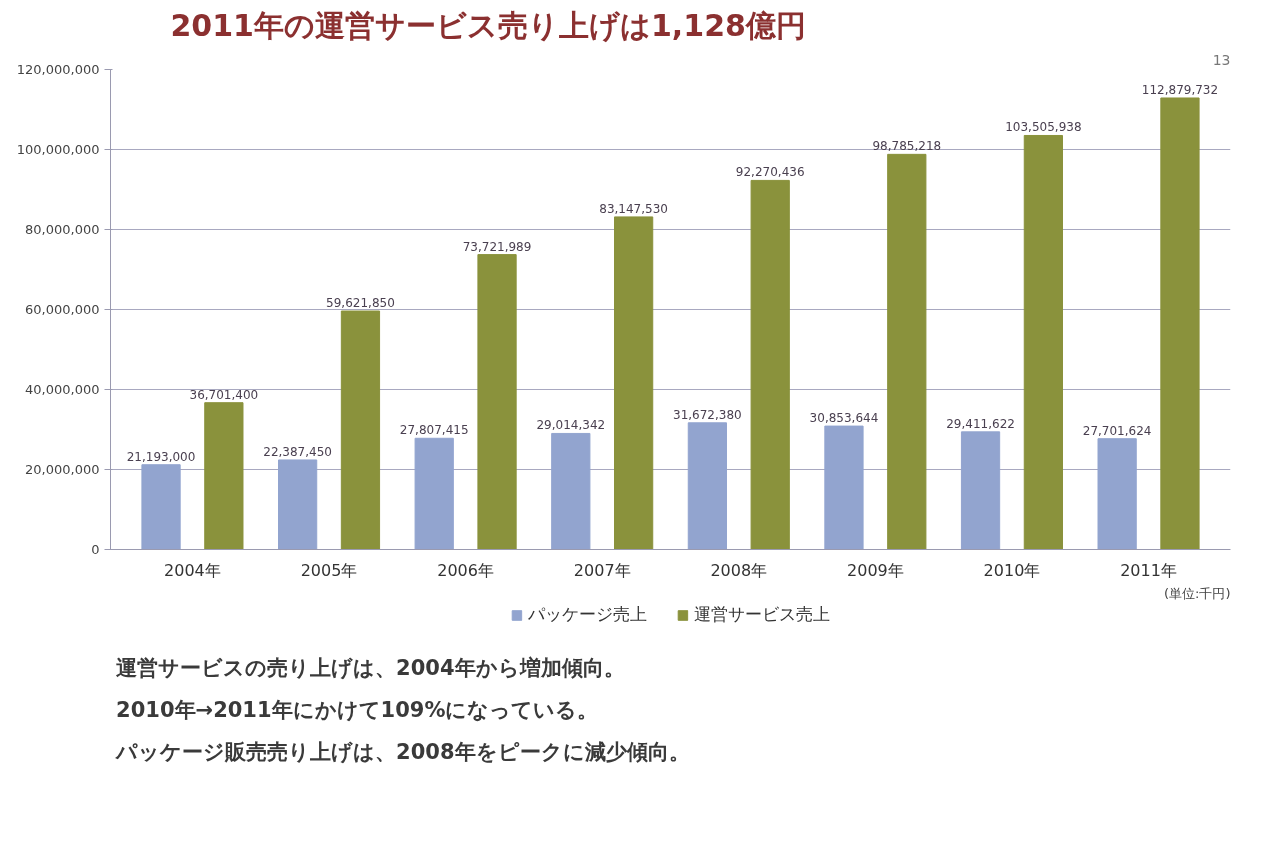  I want to click on text: 2010年→2011年にかけて109%になっている。, so click(357, 710).